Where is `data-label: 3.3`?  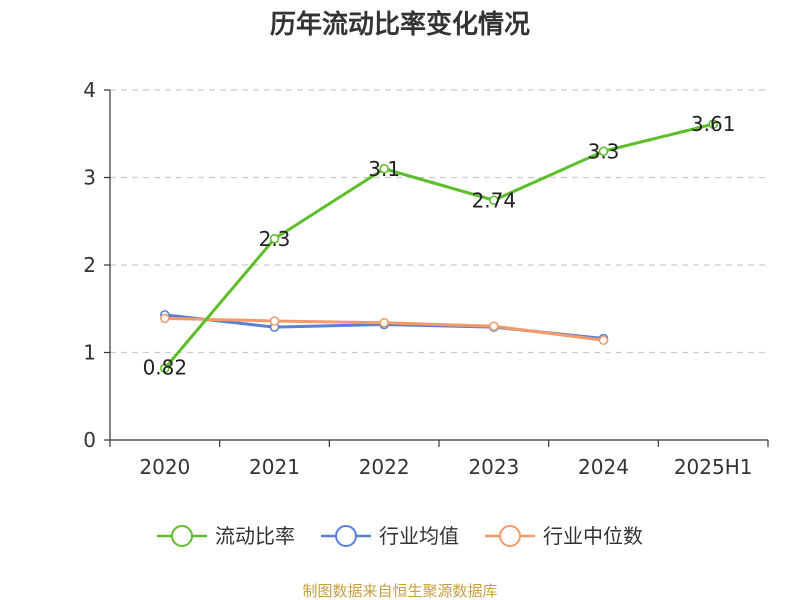 data-label: 3.3 is located at coordinates (604, 151).